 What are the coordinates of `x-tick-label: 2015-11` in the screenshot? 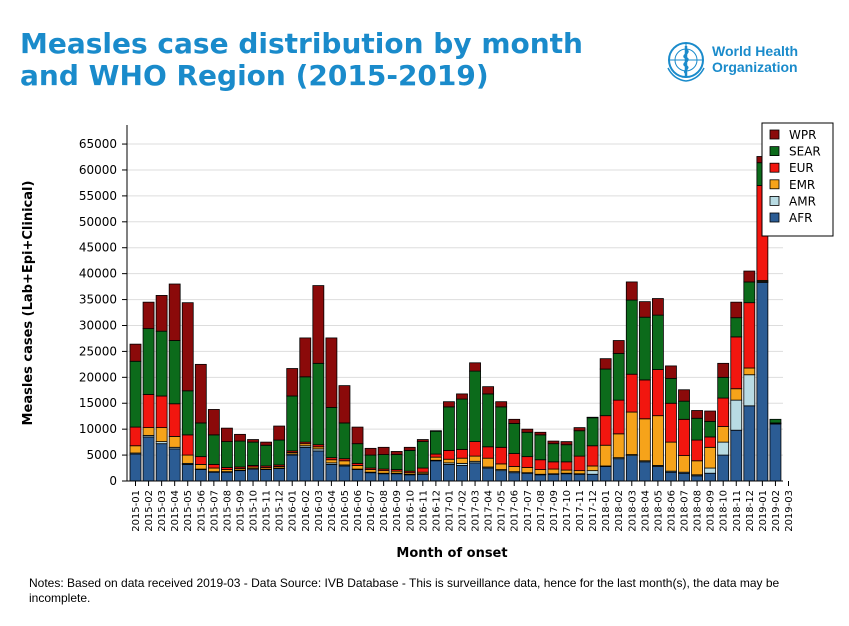 It's located at (267, 511).